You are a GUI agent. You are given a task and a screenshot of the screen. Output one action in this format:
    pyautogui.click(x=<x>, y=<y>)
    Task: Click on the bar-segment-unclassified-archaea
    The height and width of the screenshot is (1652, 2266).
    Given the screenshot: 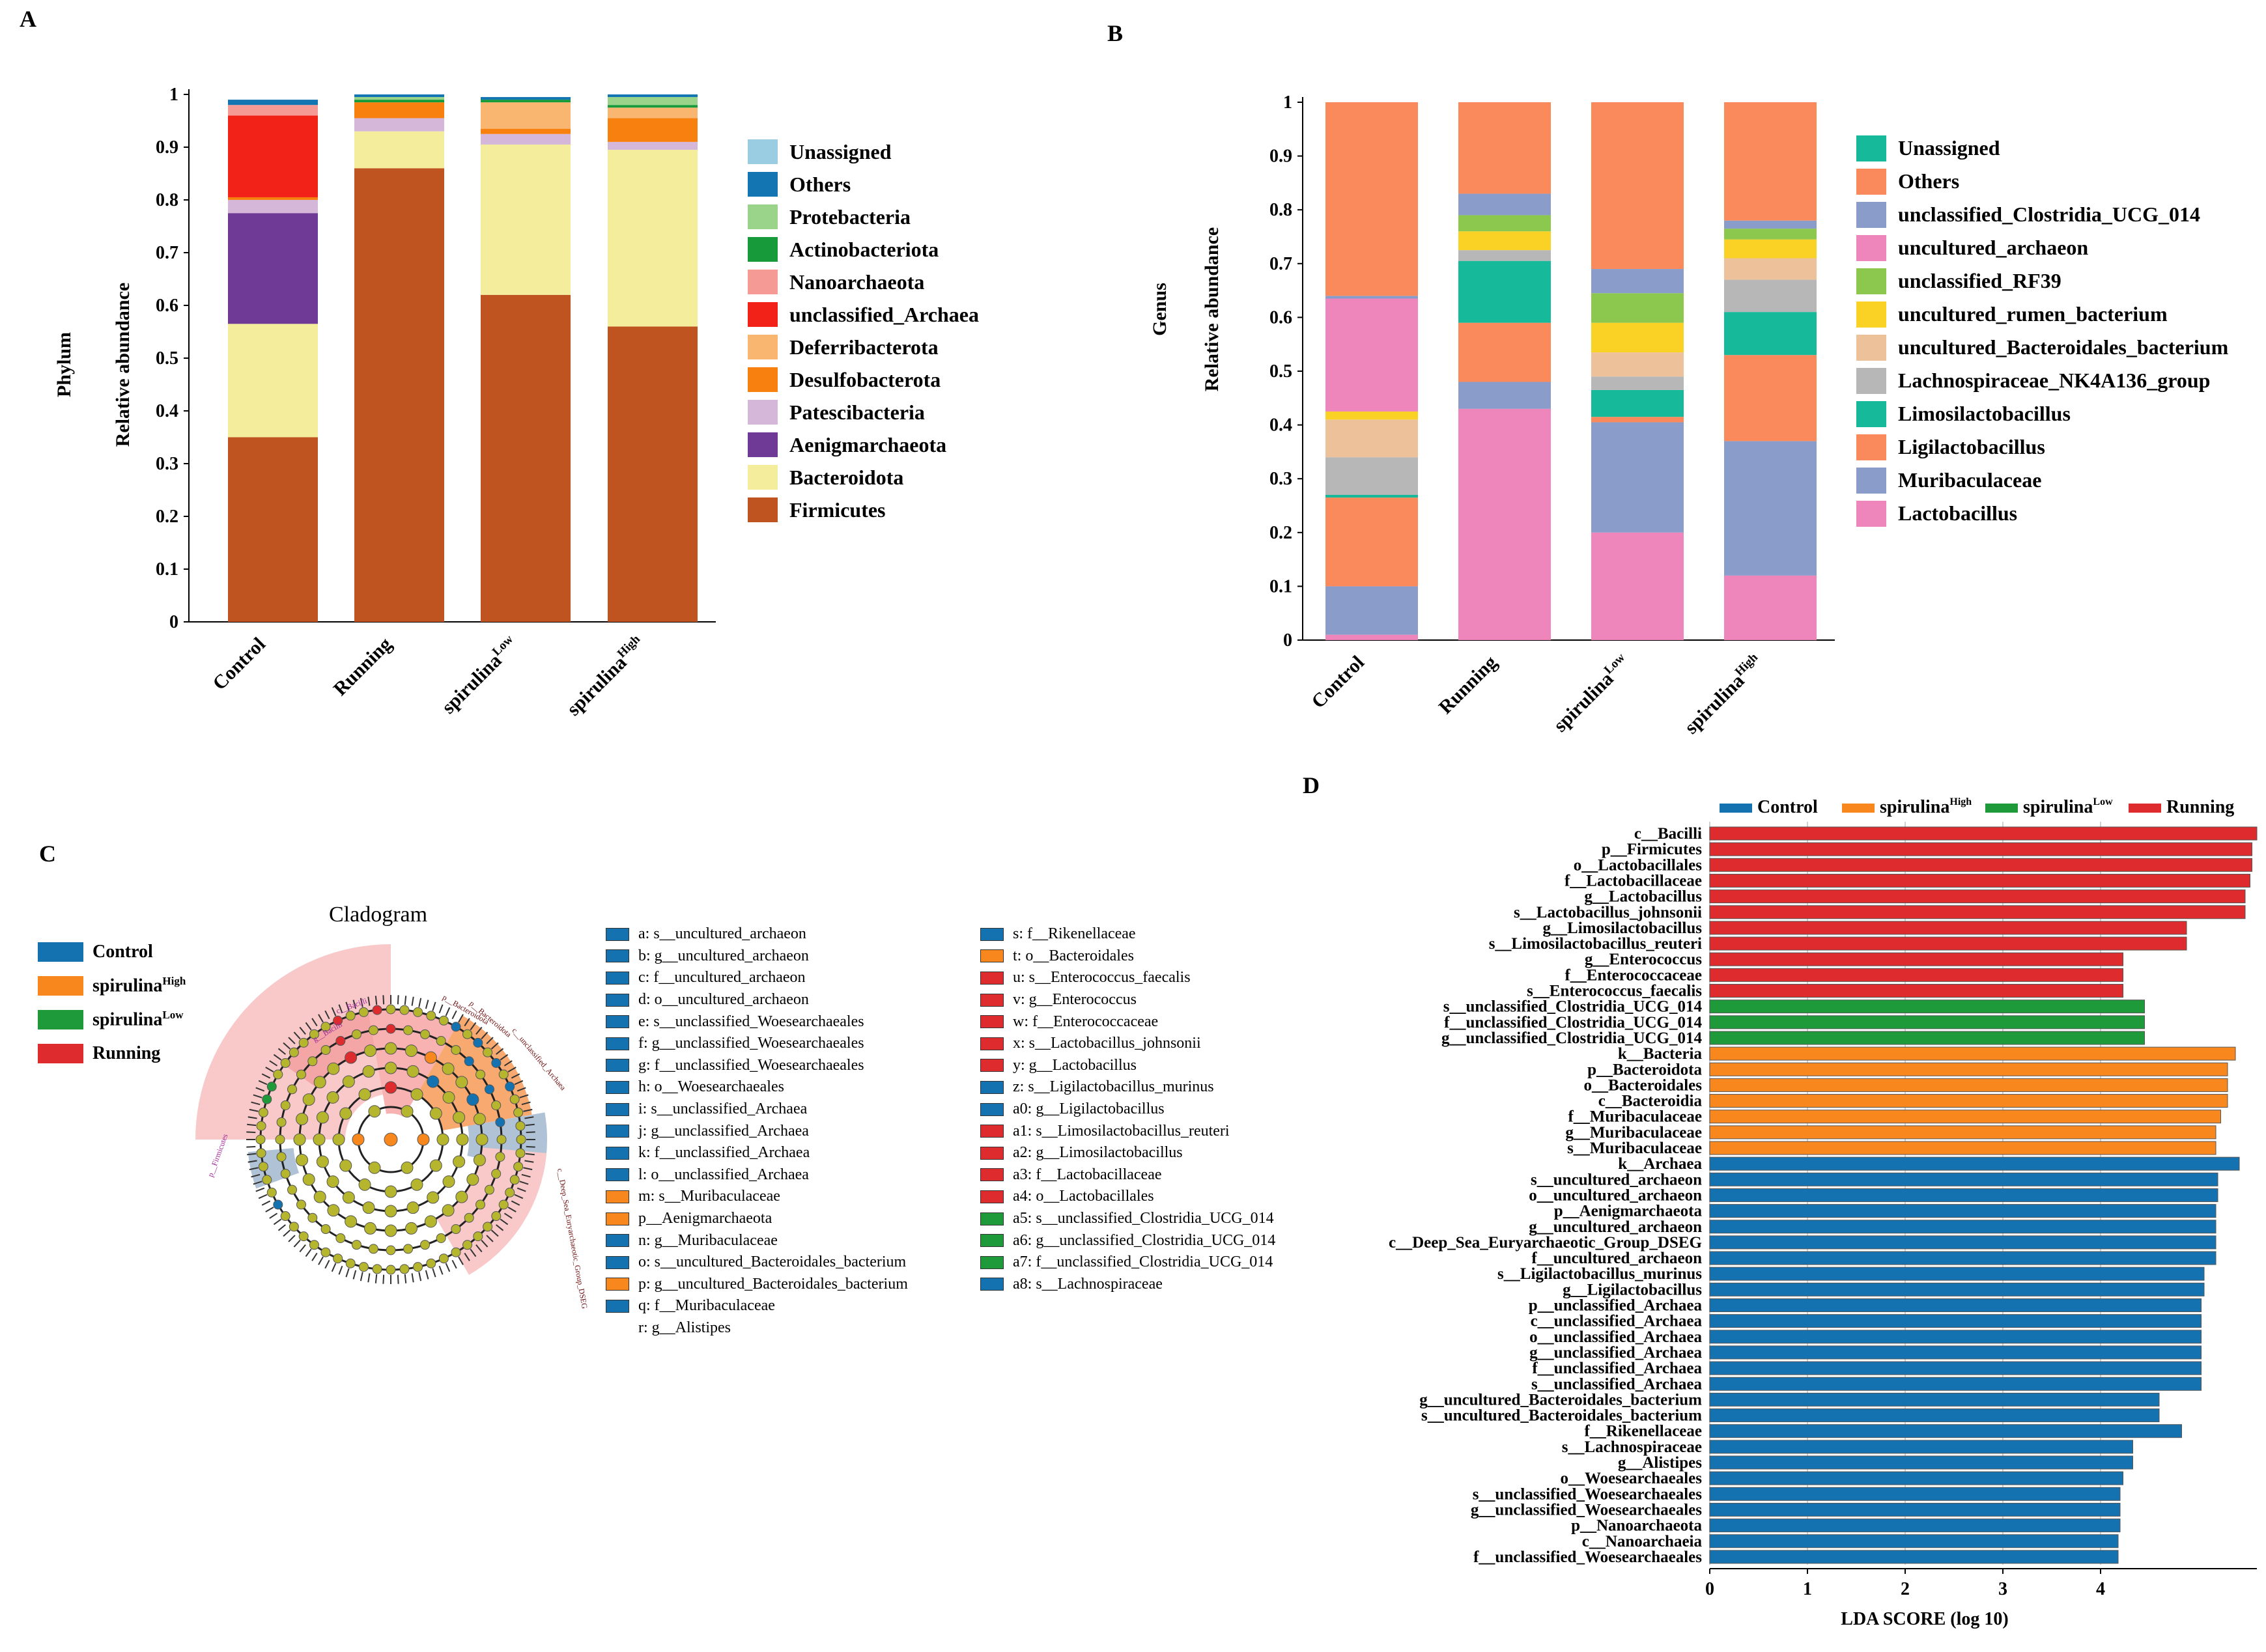 What is the action you would take?
    pyautogui.click(x=273, y=156)
    